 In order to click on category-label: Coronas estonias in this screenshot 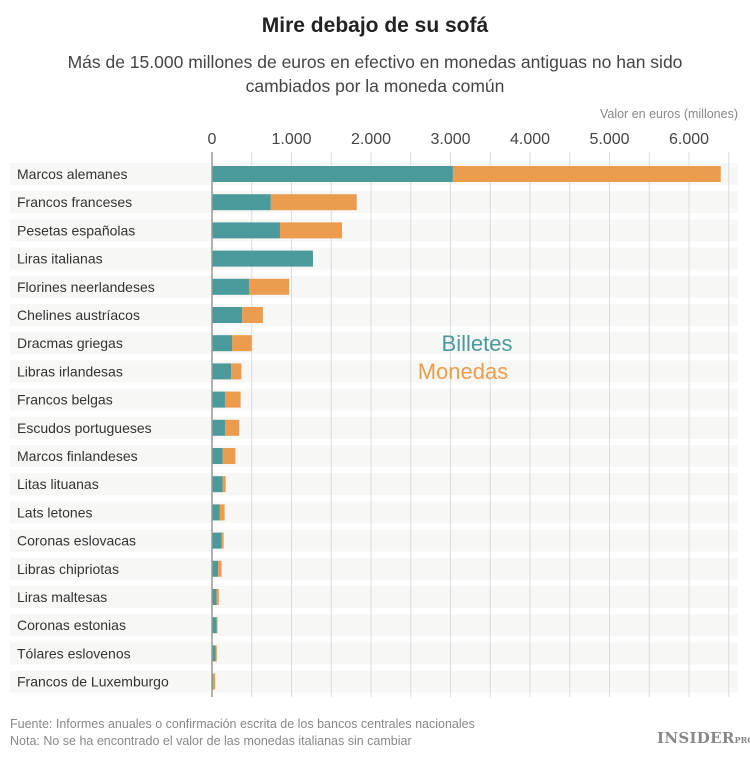, I will do `click(71, 625)`.